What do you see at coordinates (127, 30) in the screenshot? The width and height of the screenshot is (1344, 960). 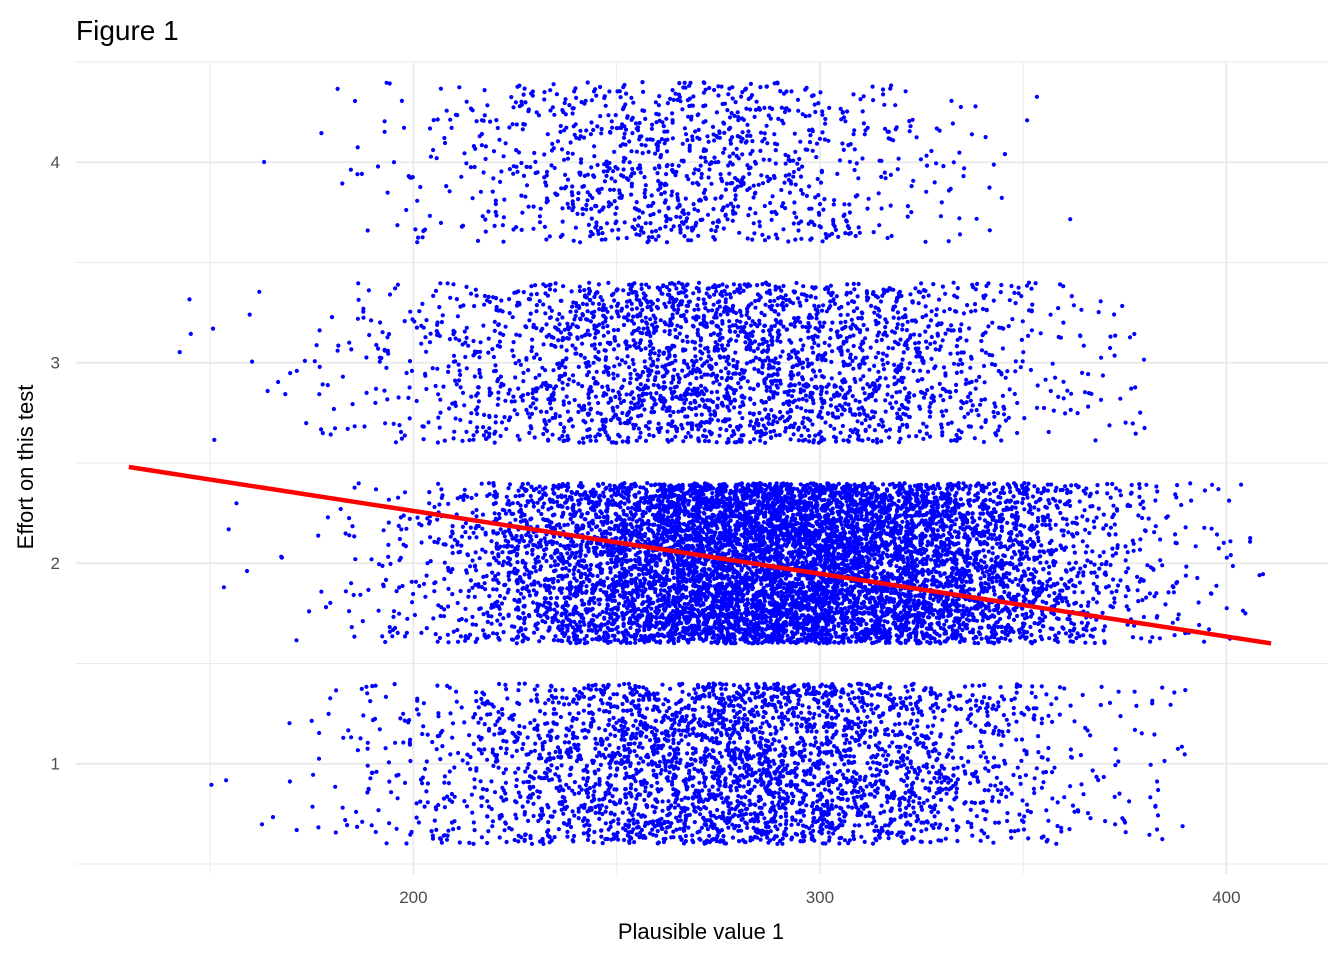 I see `chart-title: Figure 1` at bounding box center [127, 30].